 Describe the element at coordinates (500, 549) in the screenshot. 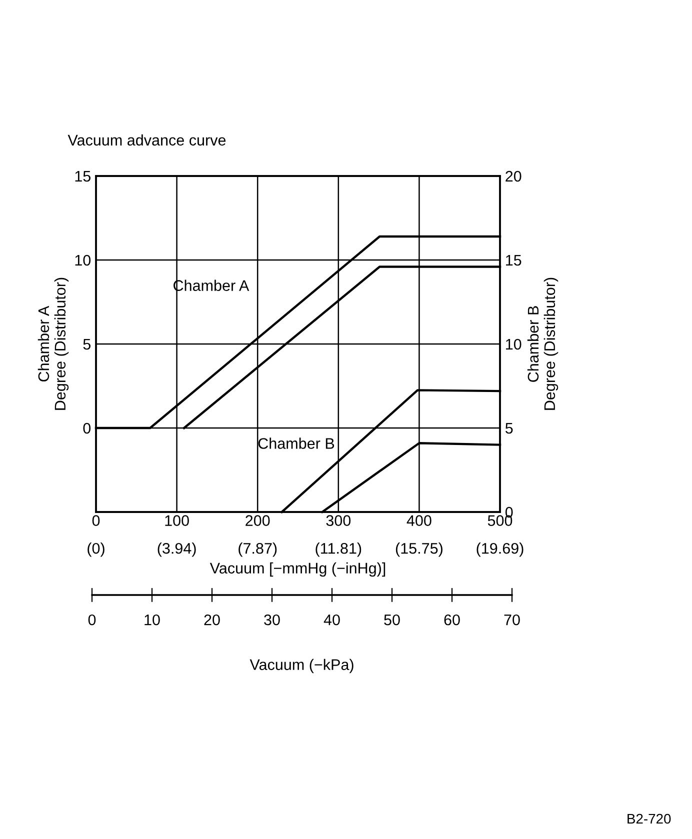

I see `text: (19.69)` at that location.